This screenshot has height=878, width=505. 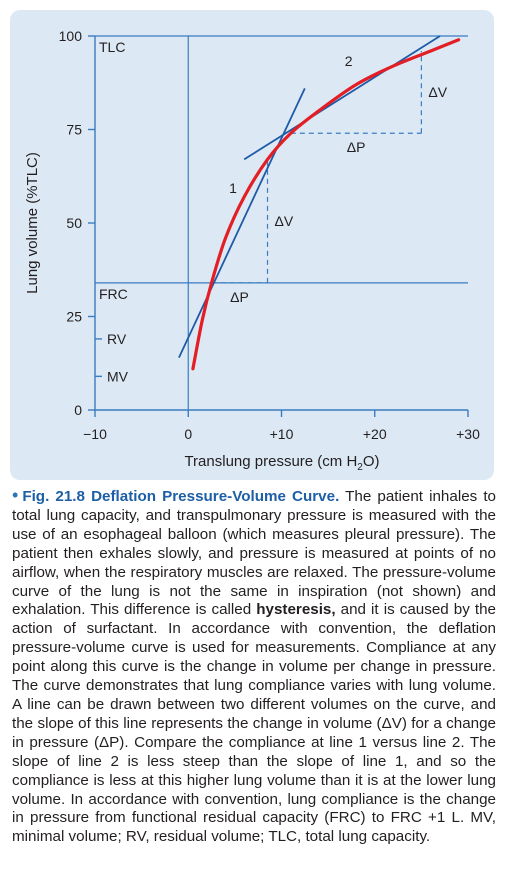 I want to click on y-tick-label: 100, so click(x=71, y=36).